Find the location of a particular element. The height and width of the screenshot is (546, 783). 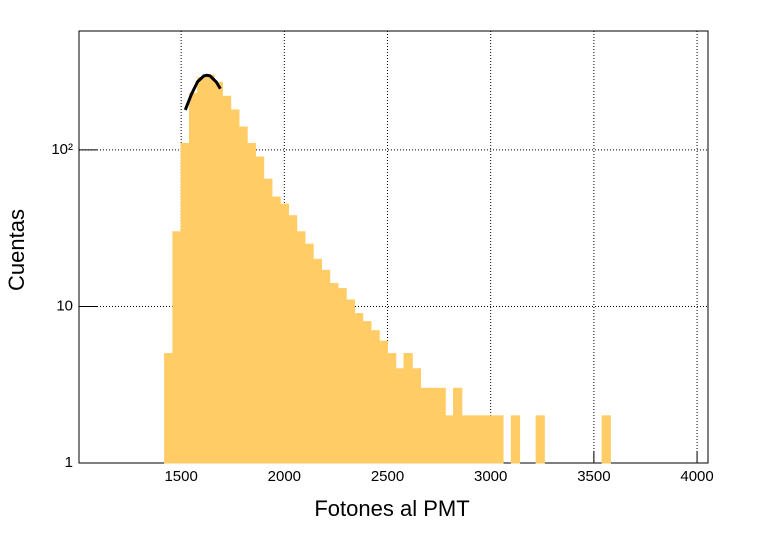

y-tick-label: 10 is located at coordinates (64, 305).